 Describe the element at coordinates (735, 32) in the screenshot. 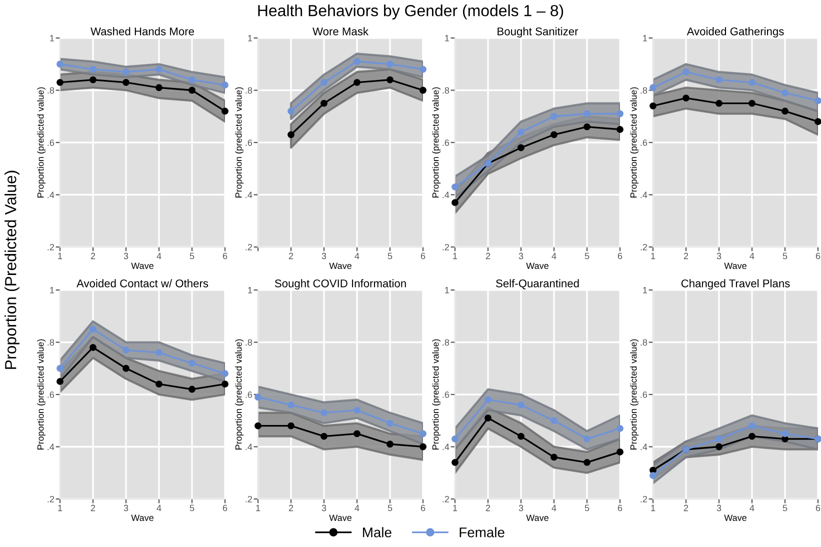

I see `chart-title: Avoided Gatherings` at that location.